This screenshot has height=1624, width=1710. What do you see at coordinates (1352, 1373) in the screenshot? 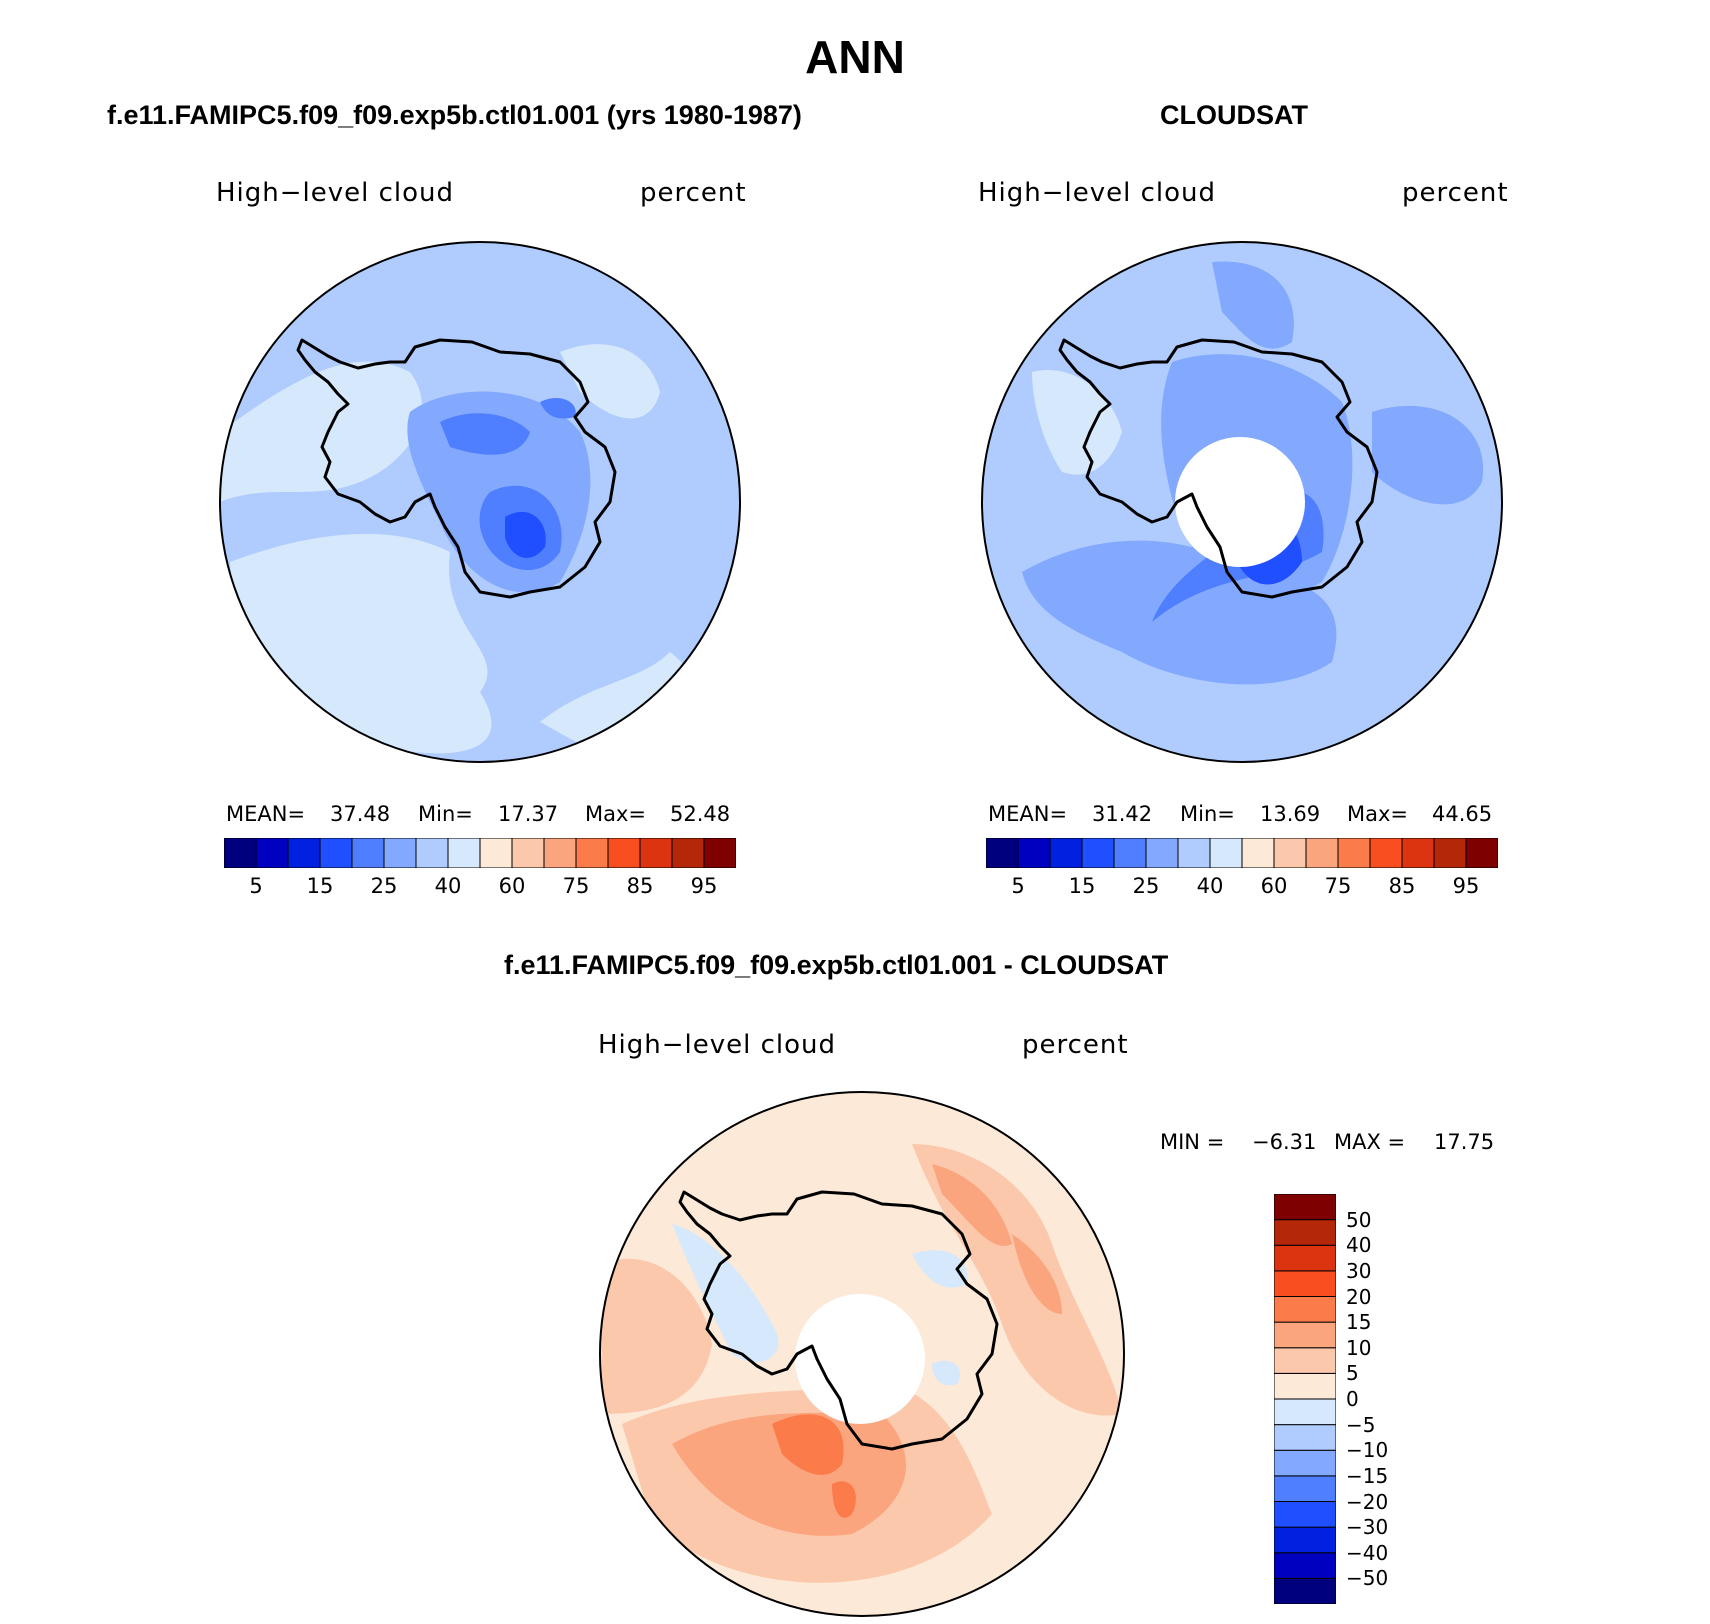
I see `diff-colorbar-tick-label: 5` at bounding box center [1352, 1373].